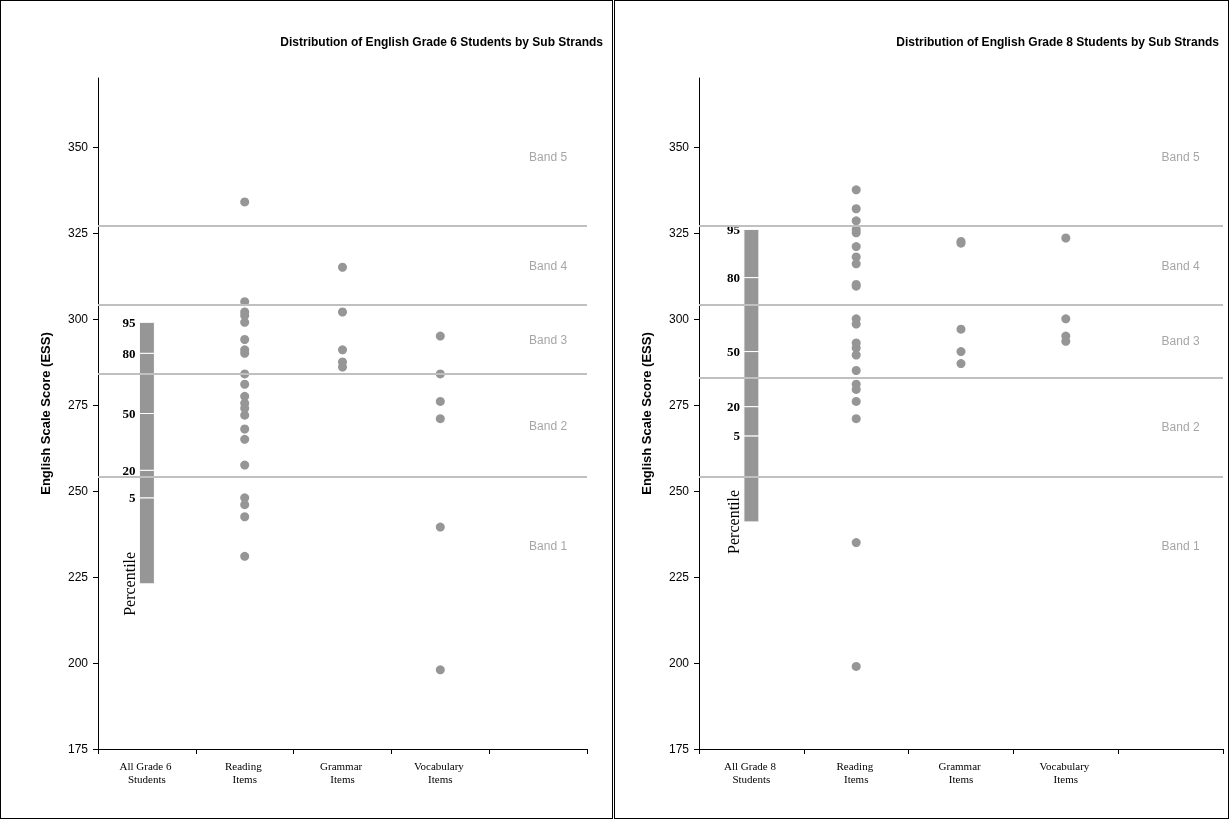  What do you see at coordinates (442, 42) in the screenshot?
I see `chart-title: Distribution of English Grade 6 Students by Sub Strands` at bounding box center [442, 42].